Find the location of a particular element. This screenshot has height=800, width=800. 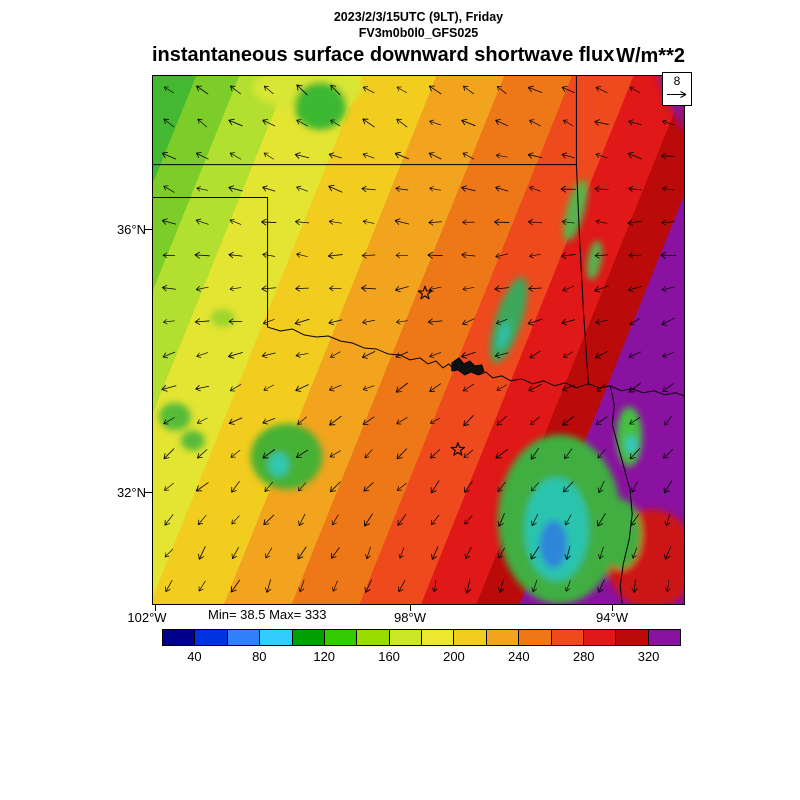

lat-tick-36n is located at coordinates (148, 229).